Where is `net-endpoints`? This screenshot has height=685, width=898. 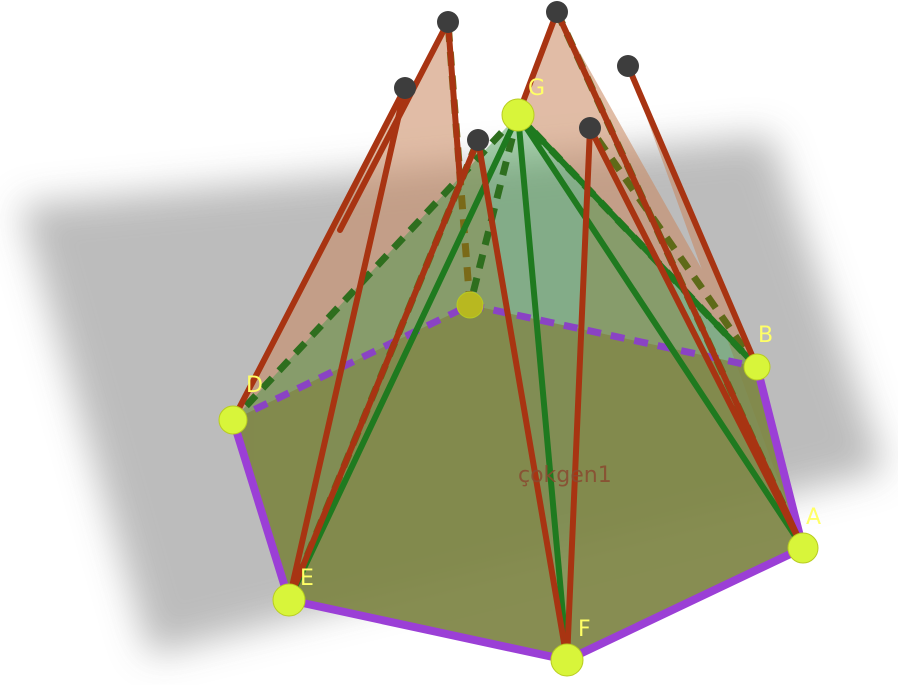 net-endpoints is located at coordinates (516, 76).